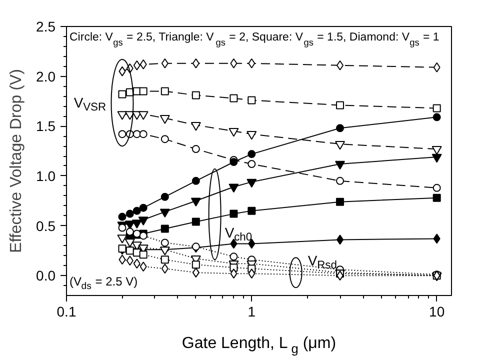 This screenshot has width=479, height=361. I want to click on x-tick-label: 10, so click(437, 312).